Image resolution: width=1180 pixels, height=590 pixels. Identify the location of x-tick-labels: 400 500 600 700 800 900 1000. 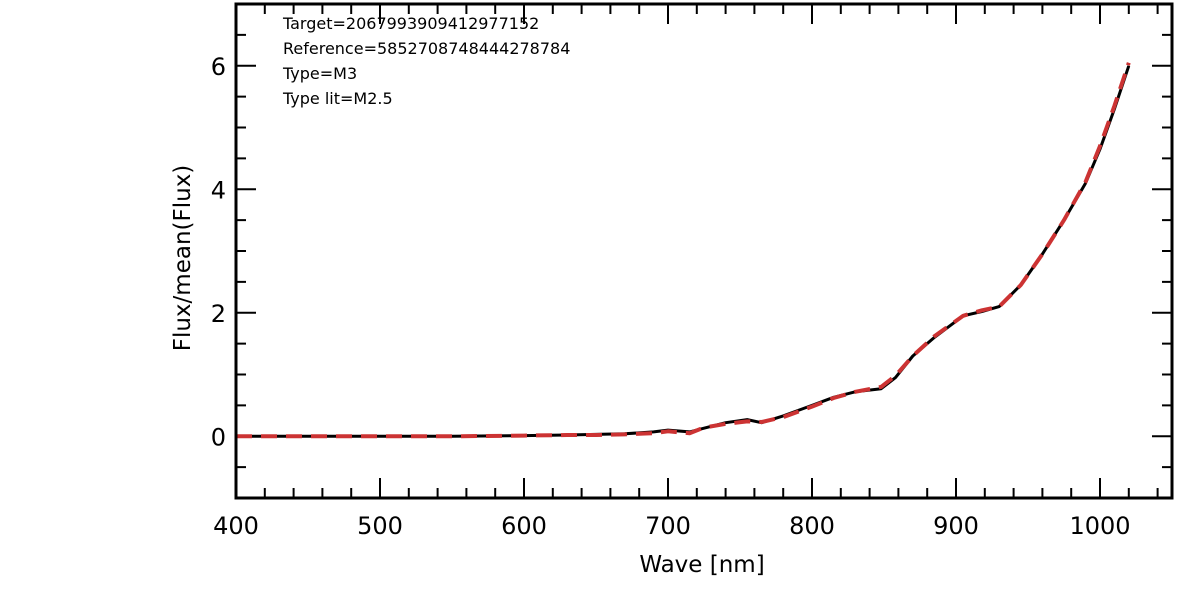
(671, 526).